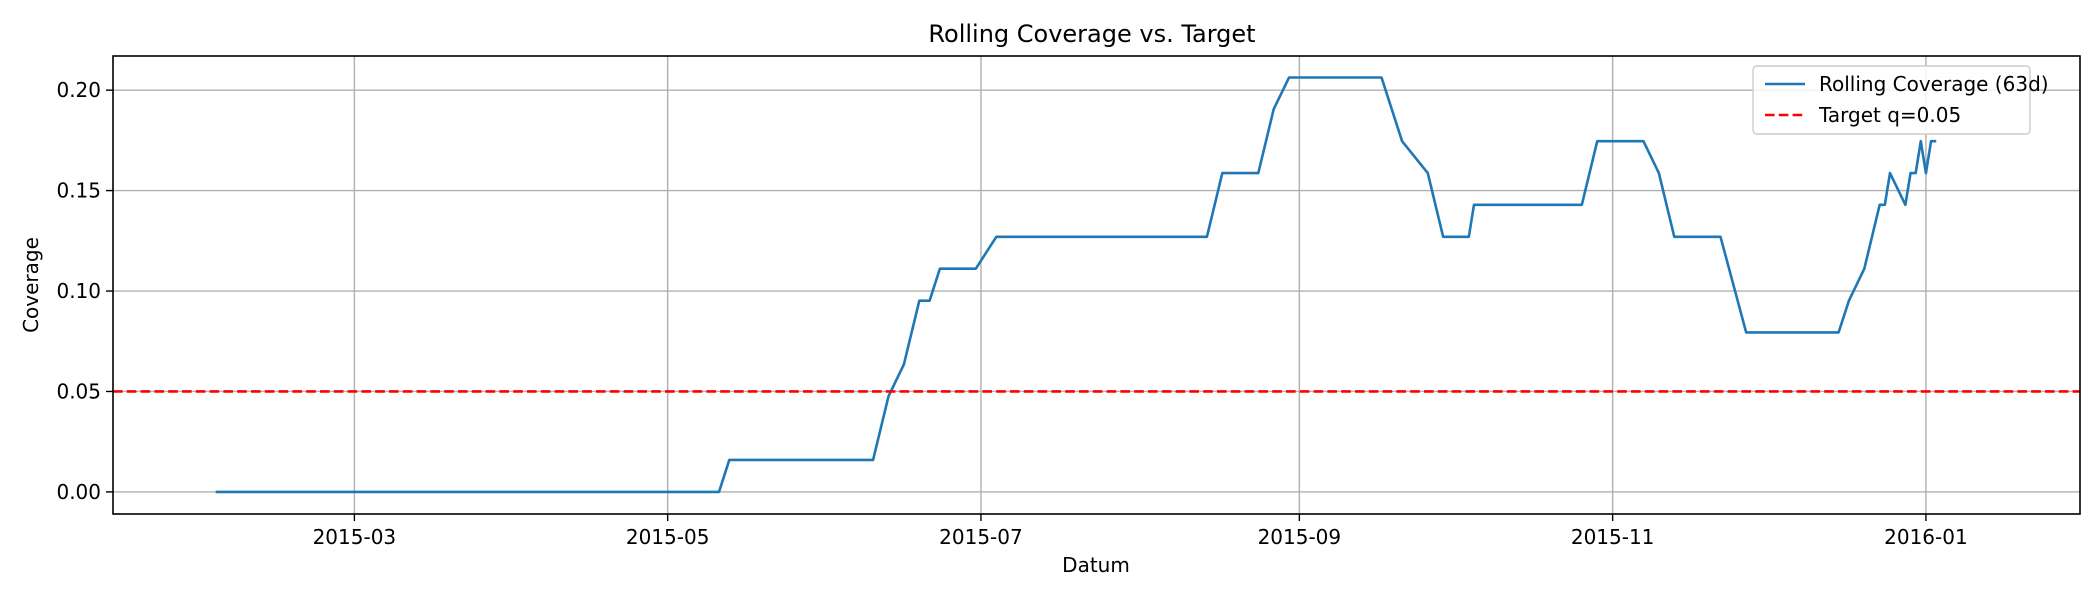  Describe the element at coordinates (1096, 565) in the screenshot. I see `x-axis-label: Datum` at that location.